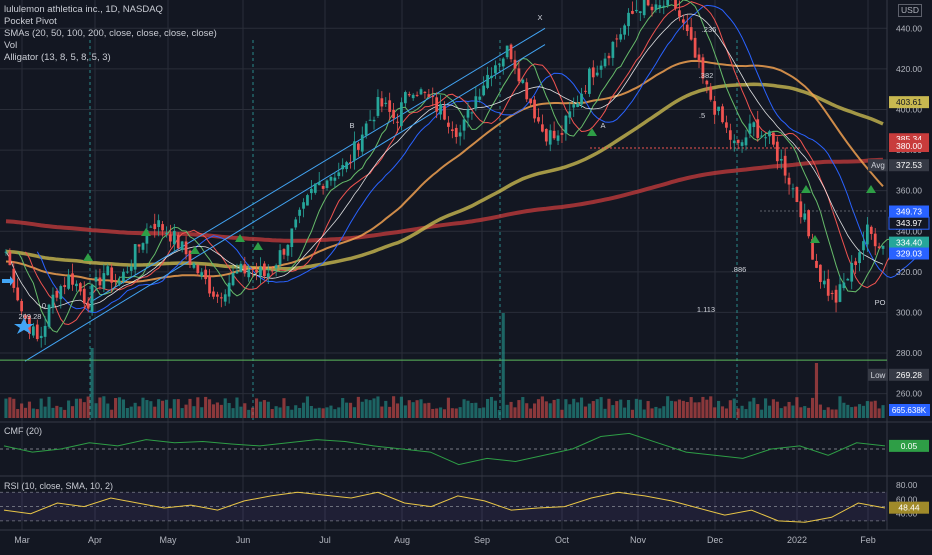  Describe the element at coordinates (878, 165) in the screenshot. I see `price-tag-name: Avg` at that location.